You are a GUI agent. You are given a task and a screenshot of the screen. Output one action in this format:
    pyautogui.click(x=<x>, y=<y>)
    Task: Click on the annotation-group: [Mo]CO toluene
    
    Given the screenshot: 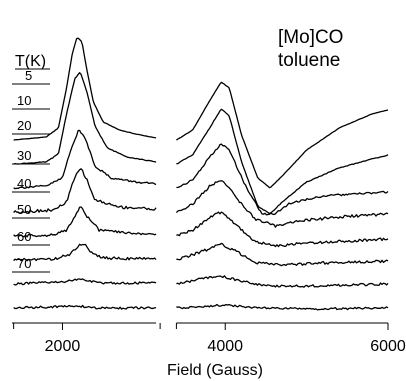 What is the action you would take?
    pyautogui.click(x=310, y=49)
    